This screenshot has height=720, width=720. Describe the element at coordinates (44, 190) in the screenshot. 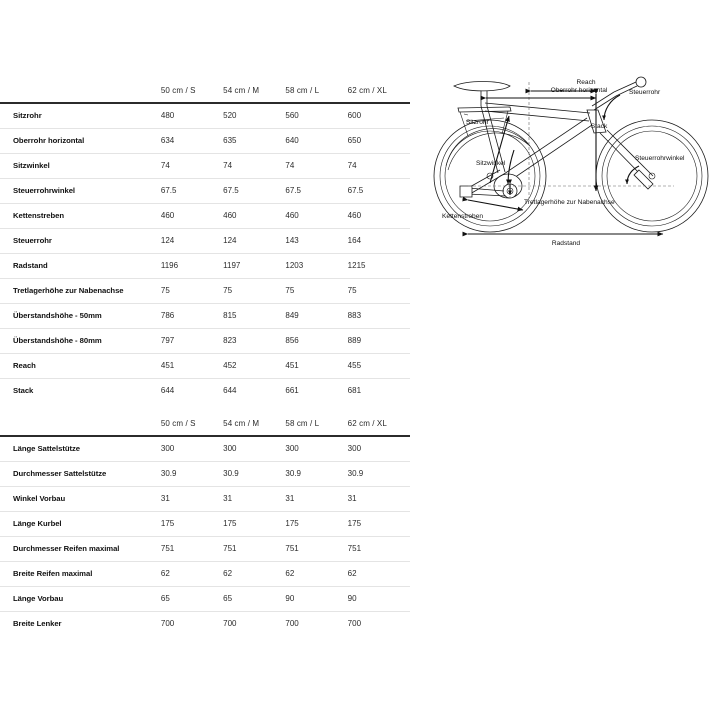

I see `row-label: Steuerrohrwinkel` at that location.